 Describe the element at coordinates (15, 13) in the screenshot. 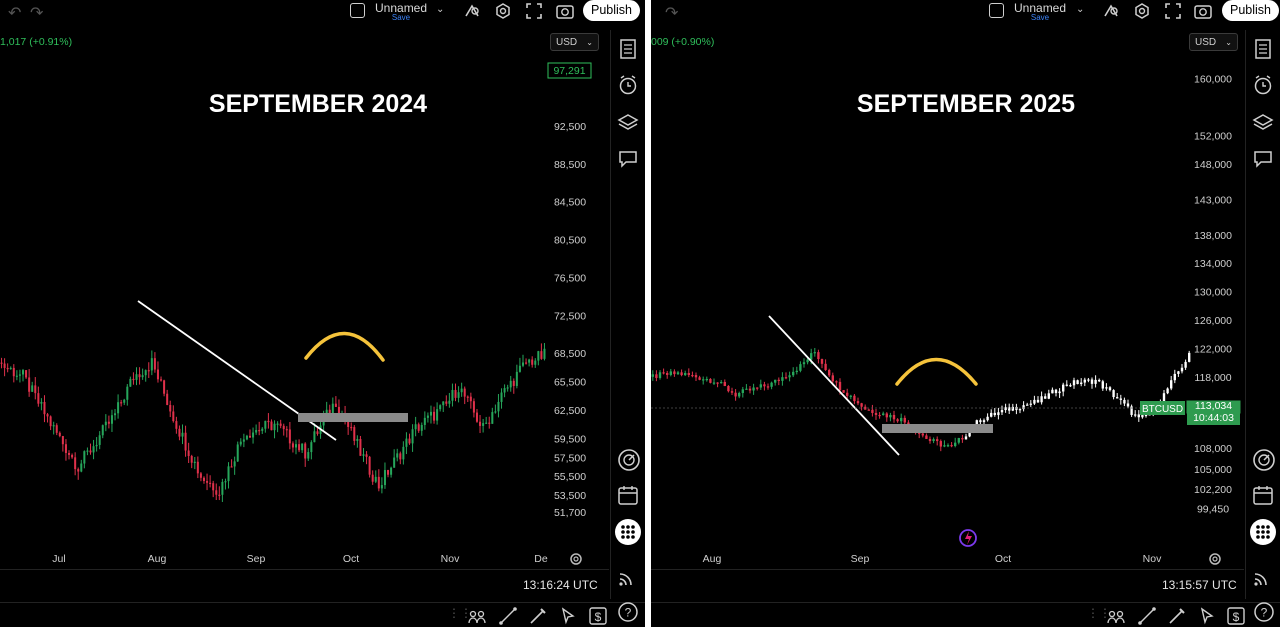

I see `undo-icon: ↶` at that location.